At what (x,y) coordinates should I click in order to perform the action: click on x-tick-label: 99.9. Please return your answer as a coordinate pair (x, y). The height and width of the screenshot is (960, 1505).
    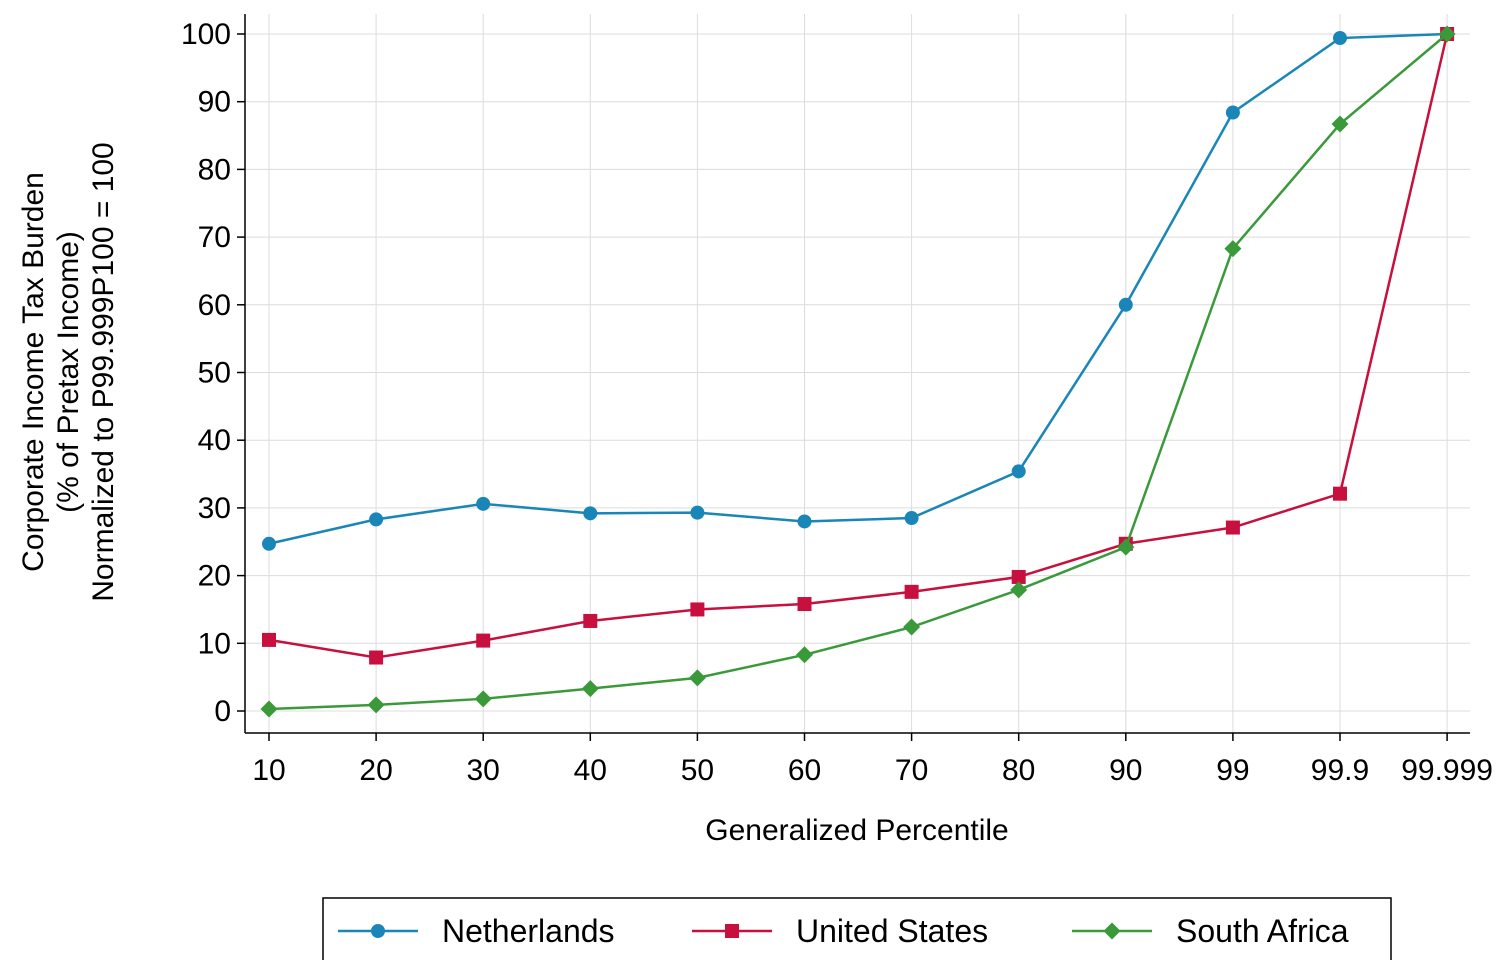
    Looking at the image, I should click on (1340, 770).